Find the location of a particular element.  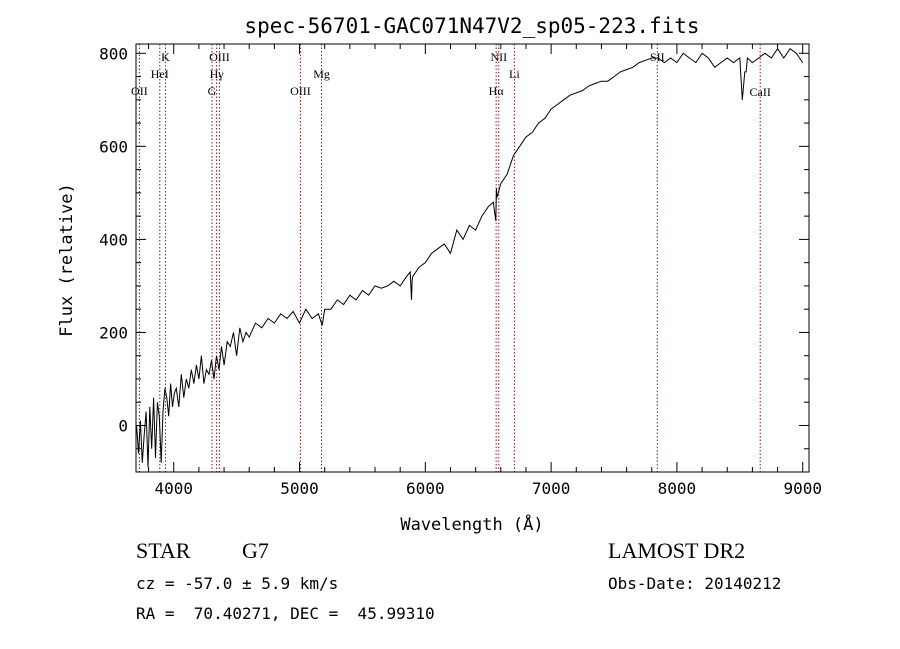

y-tick-label: 800 is located at coordinates (113, 53).